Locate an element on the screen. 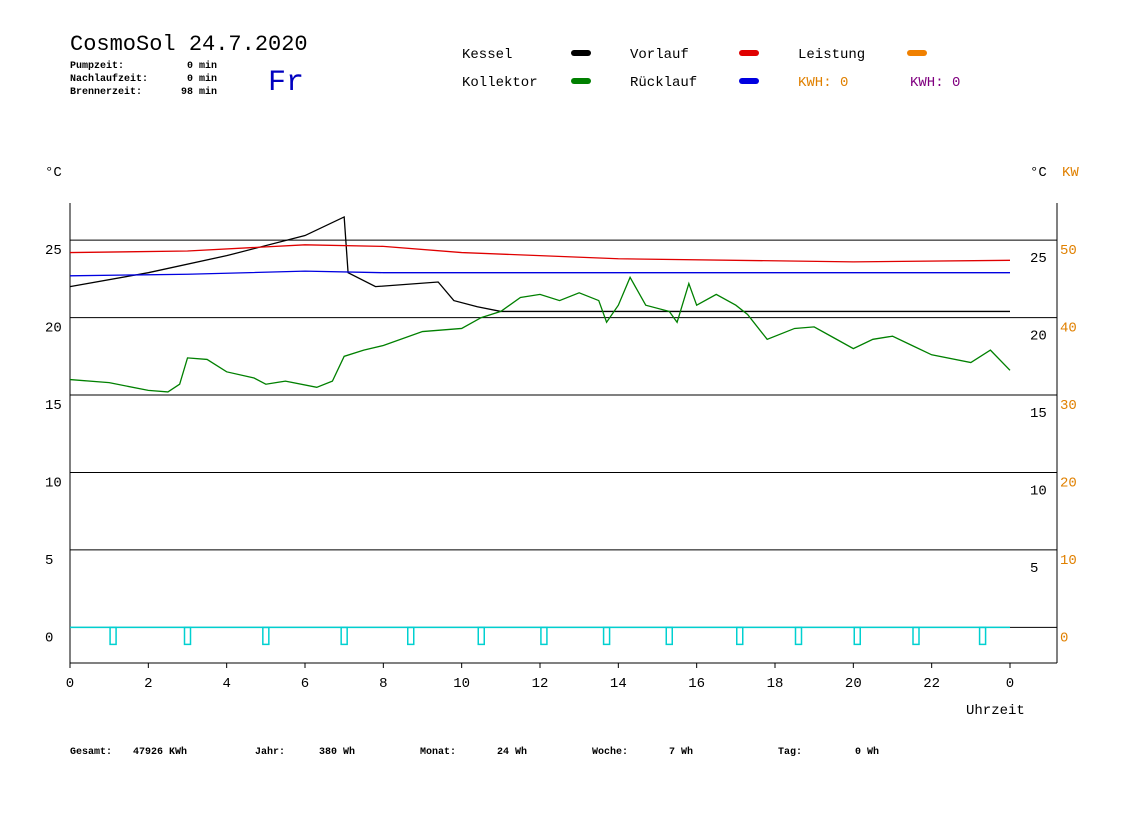  x-tick-label: 16 is located at coordinates (696, 684).